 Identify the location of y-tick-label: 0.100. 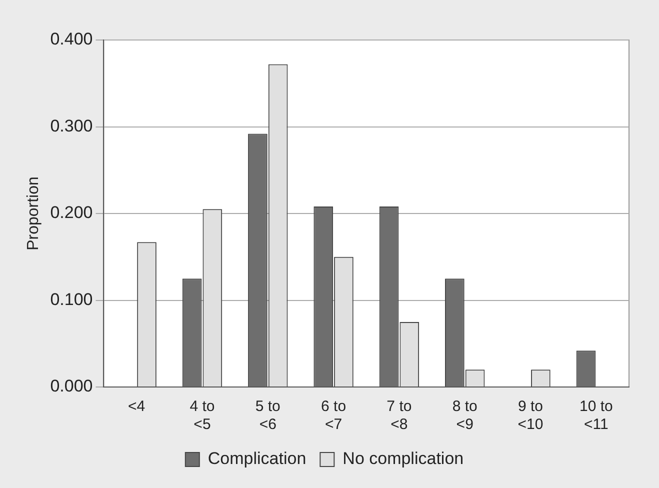
(71, 299).